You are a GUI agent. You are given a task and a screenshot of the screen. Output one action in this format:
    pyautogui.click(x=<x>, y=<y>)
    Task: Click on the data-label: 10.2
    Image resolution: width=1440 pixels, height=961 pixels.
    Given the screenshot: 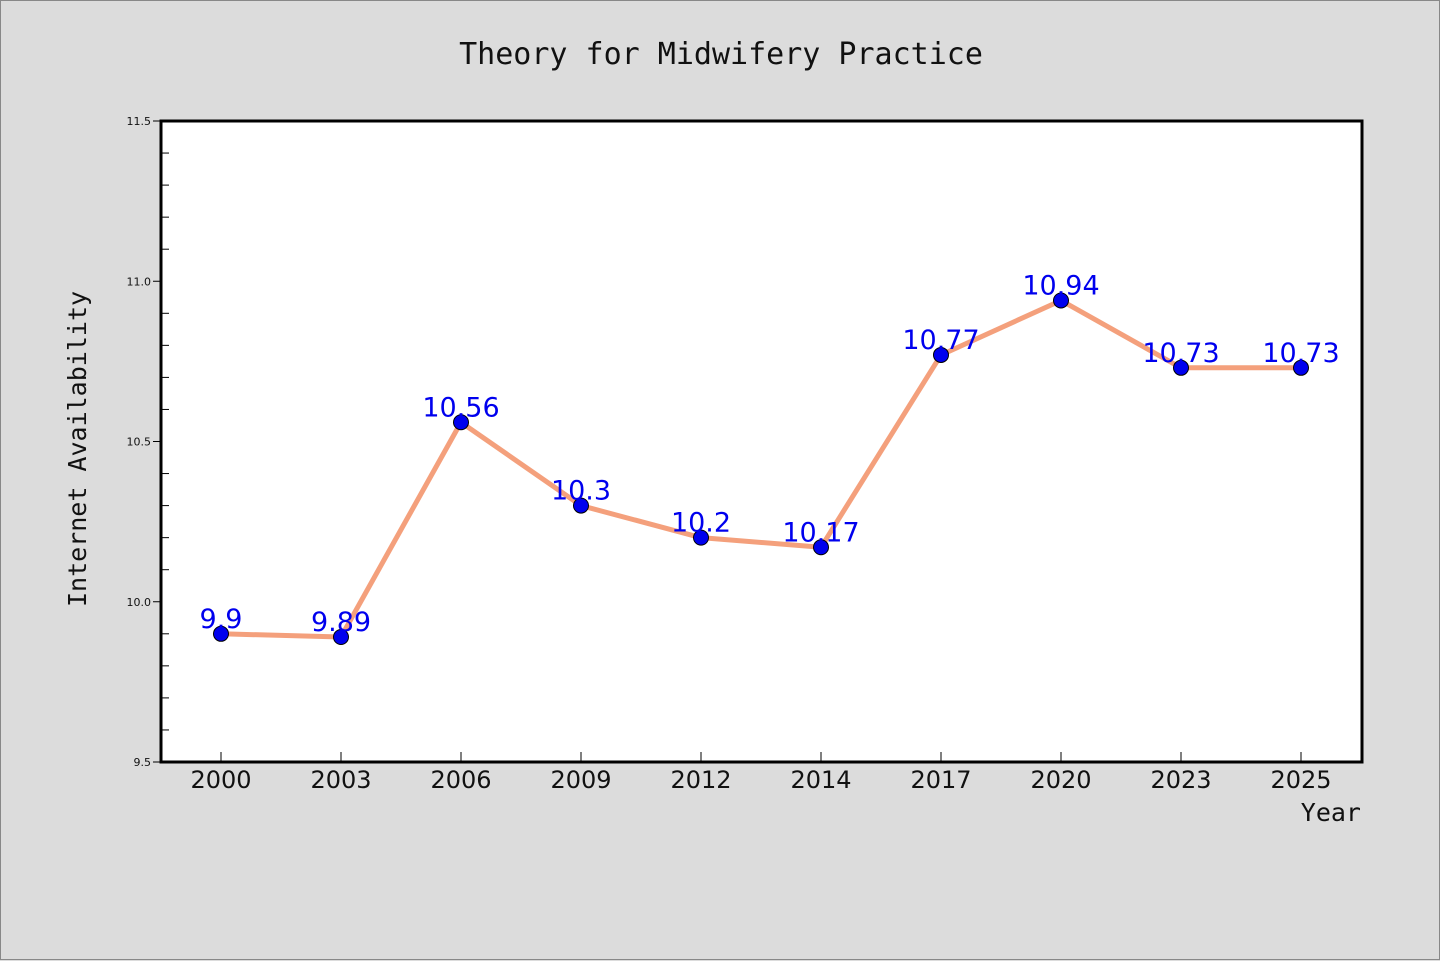 What is the action you would take?
    pyautogui.click(x=701, y=523)
    